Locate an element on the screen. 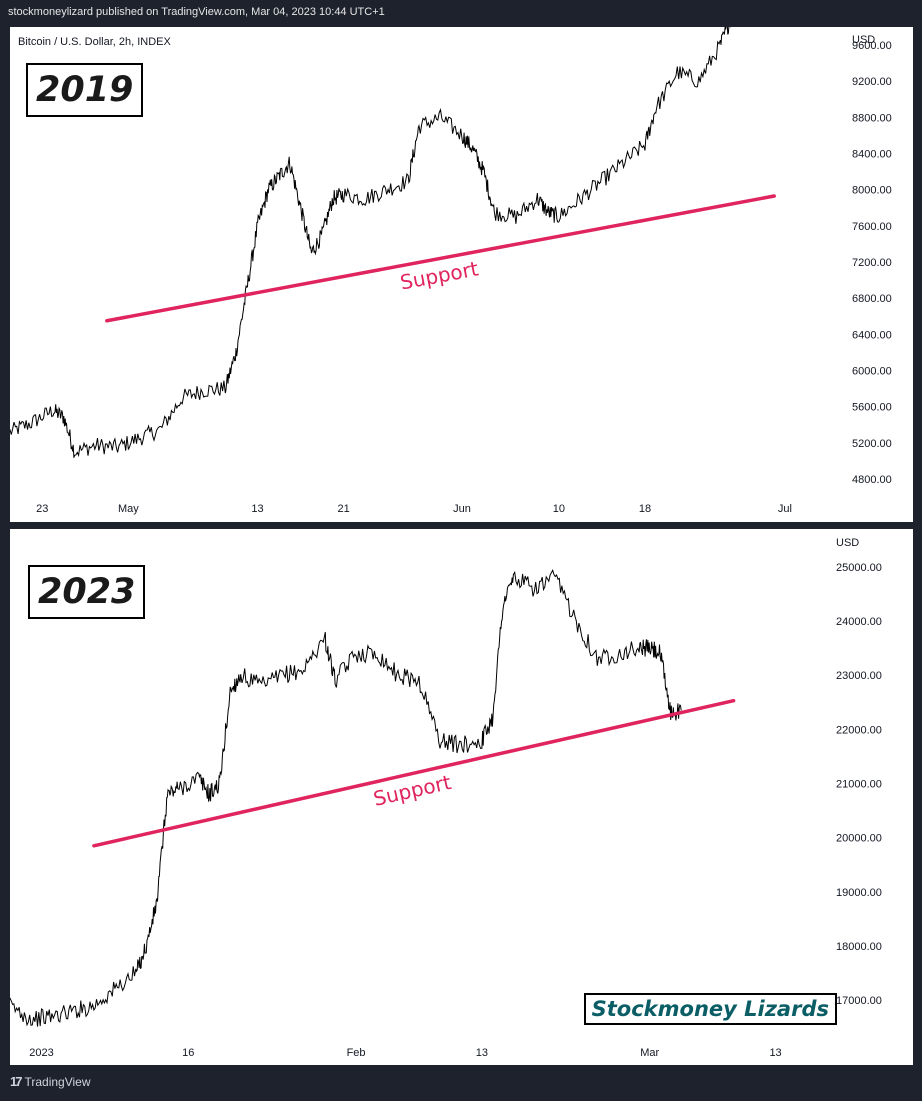  footer-brand: 17 TradingView is located at coordinates (50, 1081).